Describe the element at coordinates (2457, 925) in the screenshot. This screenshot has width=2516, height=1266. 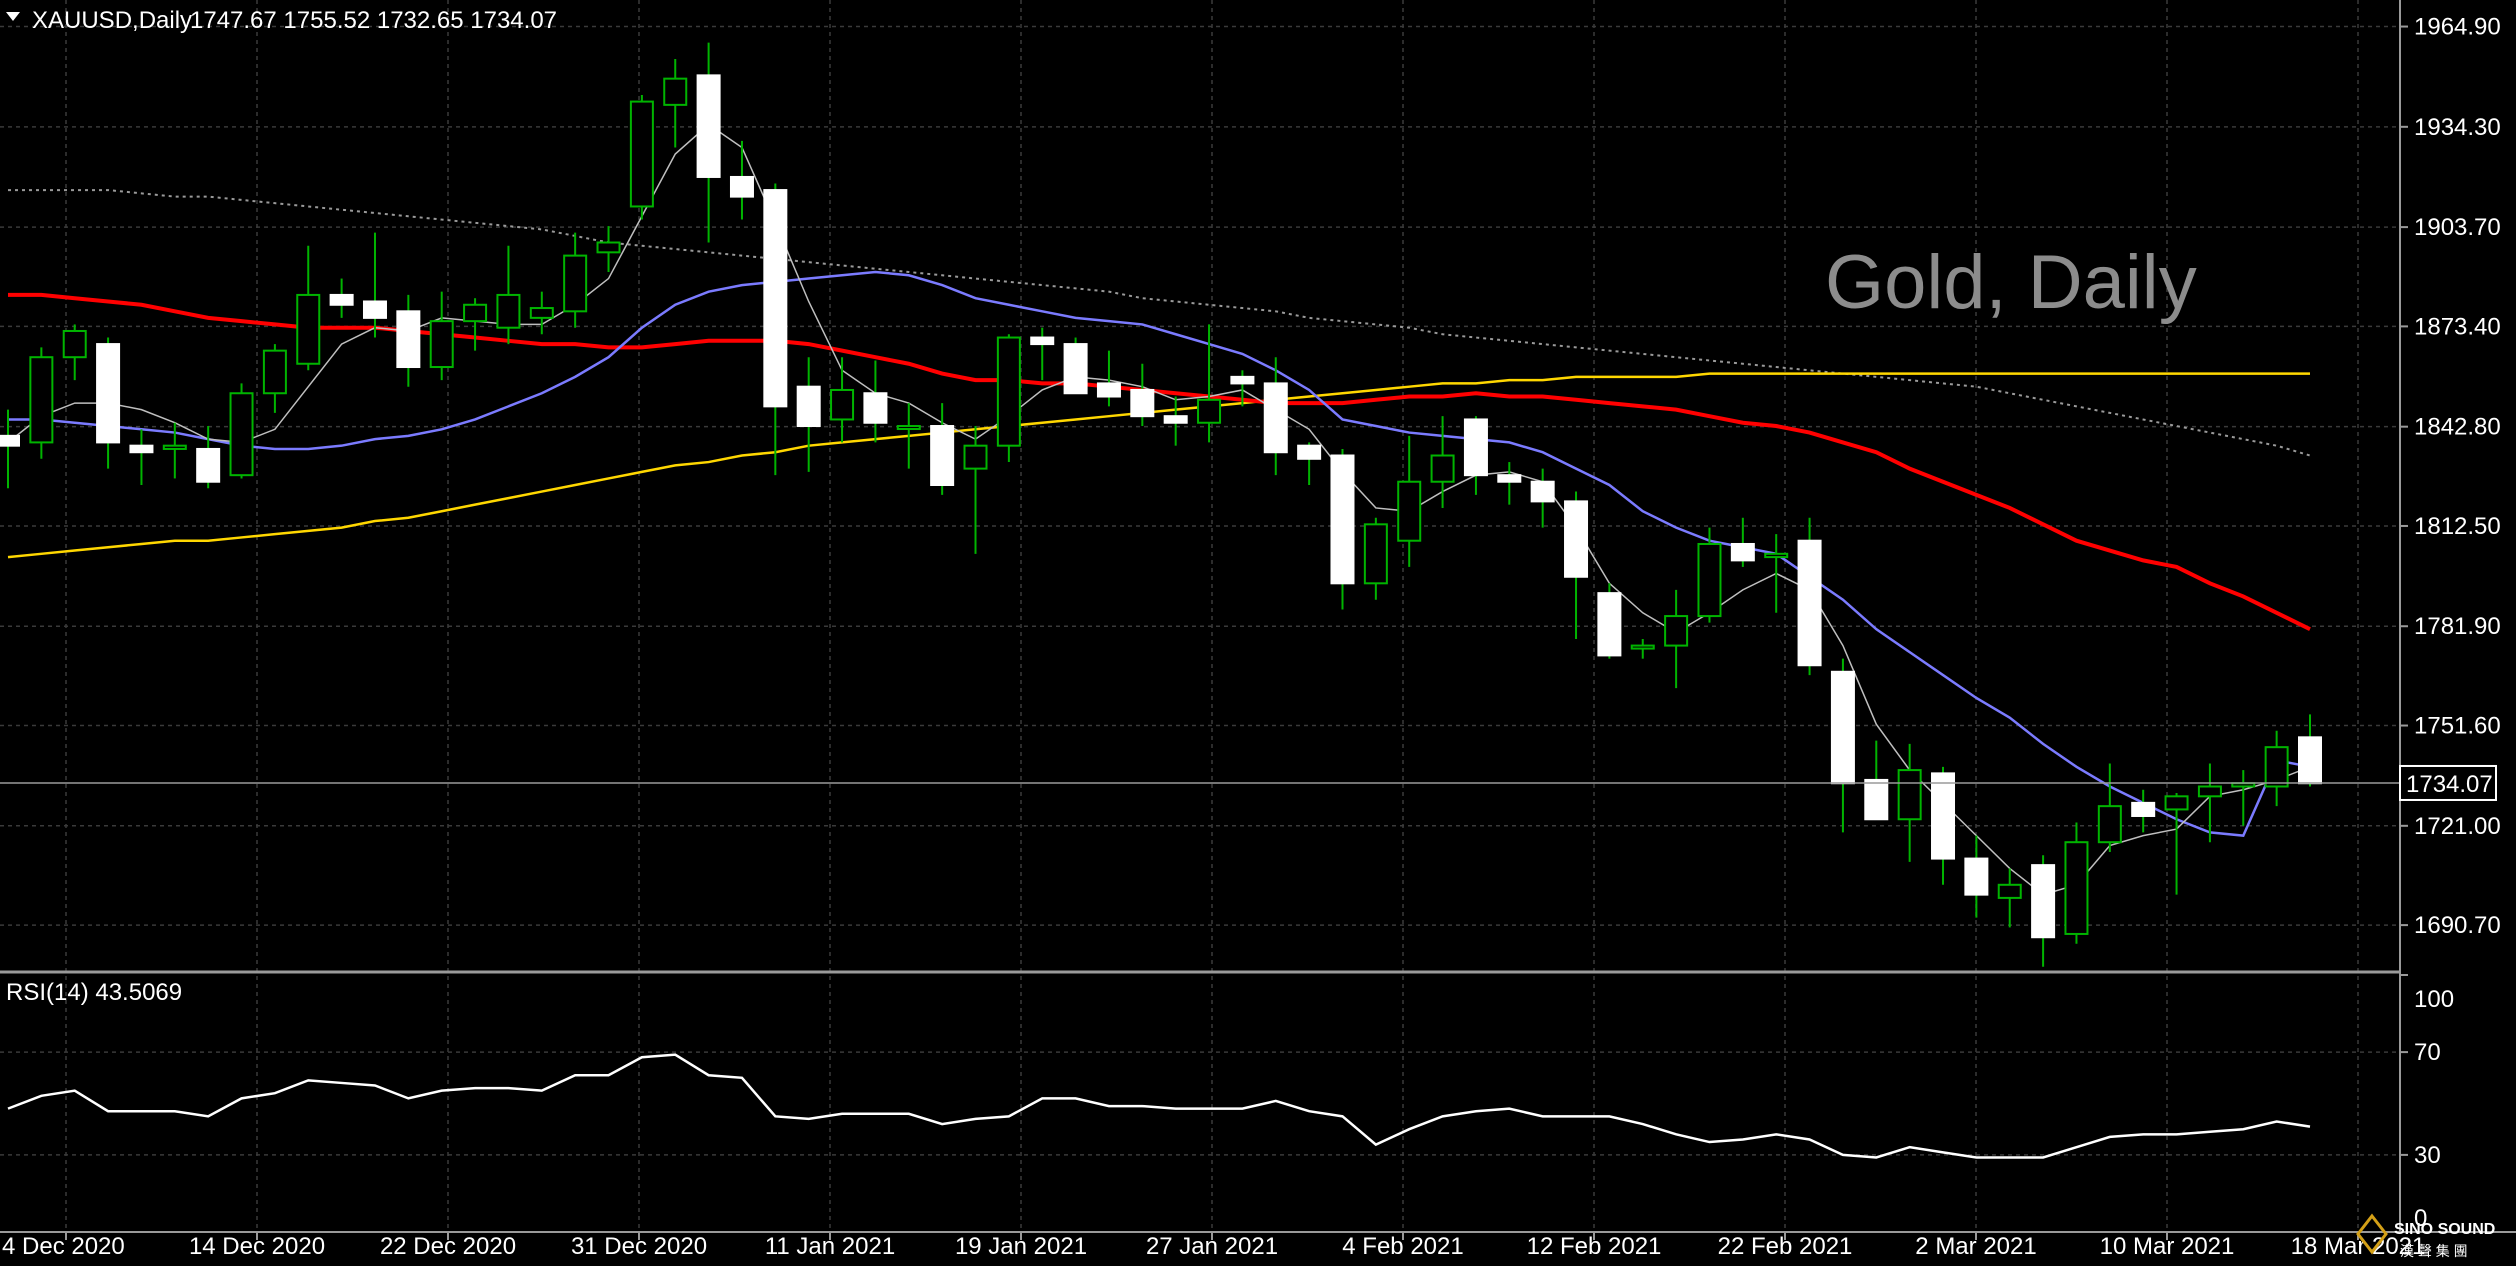
I see `price-tick-label: 1690.70` at that location.